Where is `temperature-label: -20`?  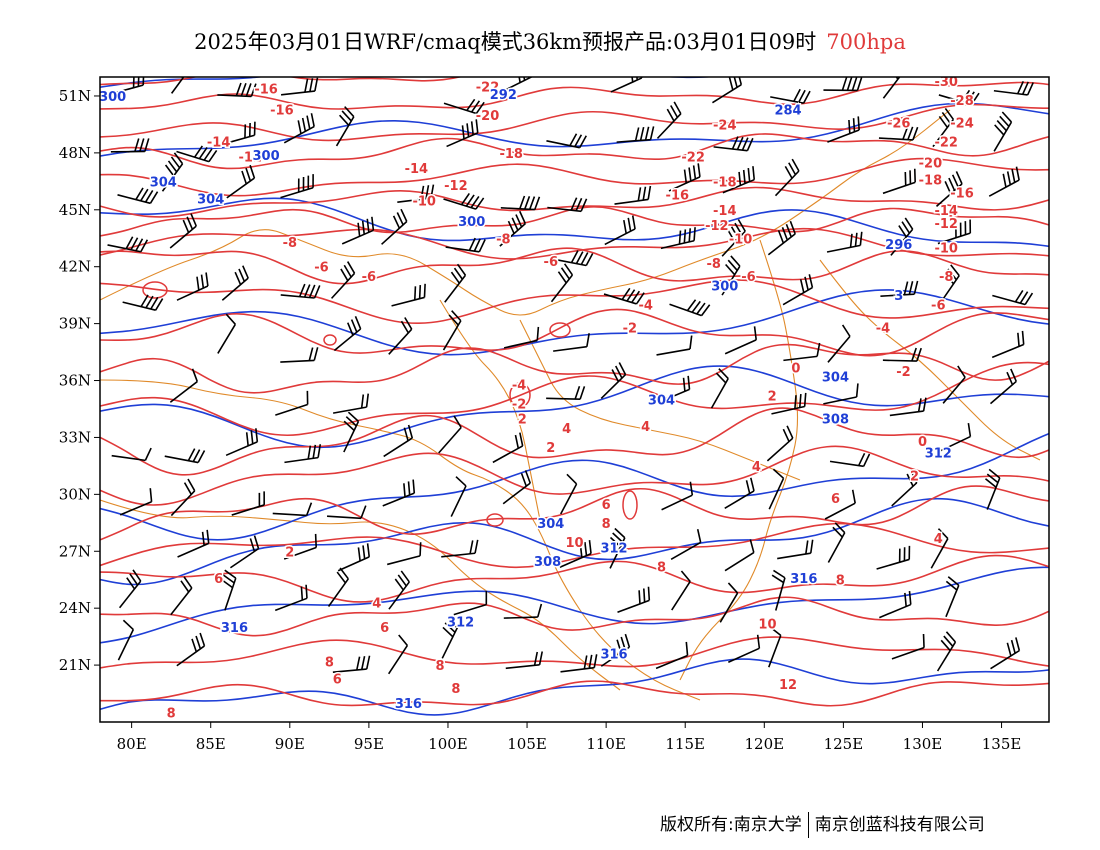
temperature-label: -20 is located at coordinates (931, 163).